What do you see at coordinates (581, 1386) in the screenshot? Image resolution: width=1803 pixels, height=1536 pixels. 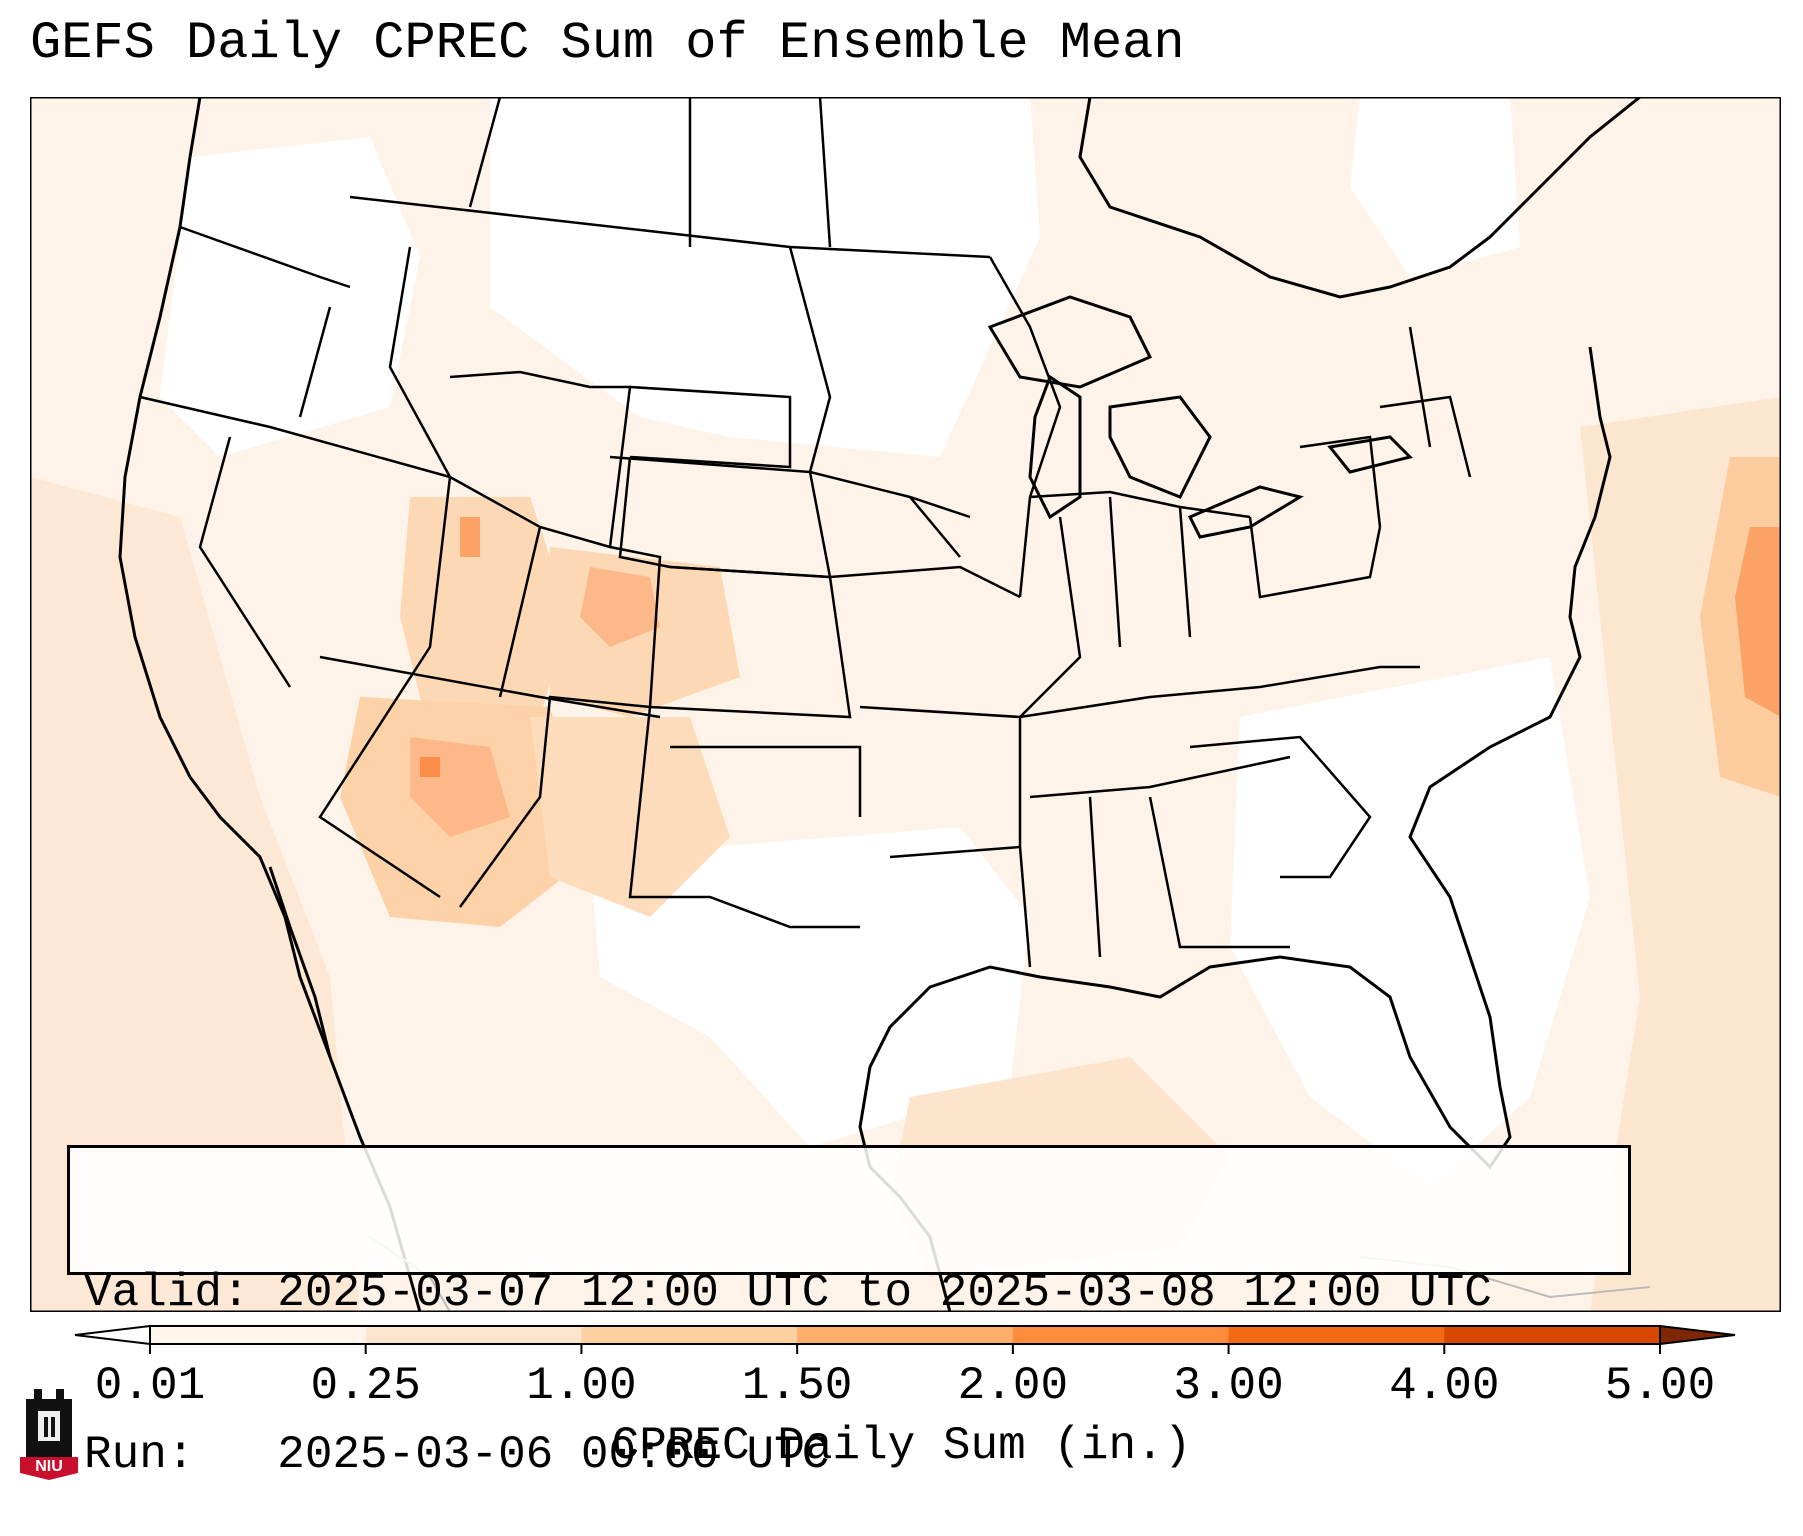 I see `colorbar-tick-label: 1.00` at bounding box center [581, 1386].